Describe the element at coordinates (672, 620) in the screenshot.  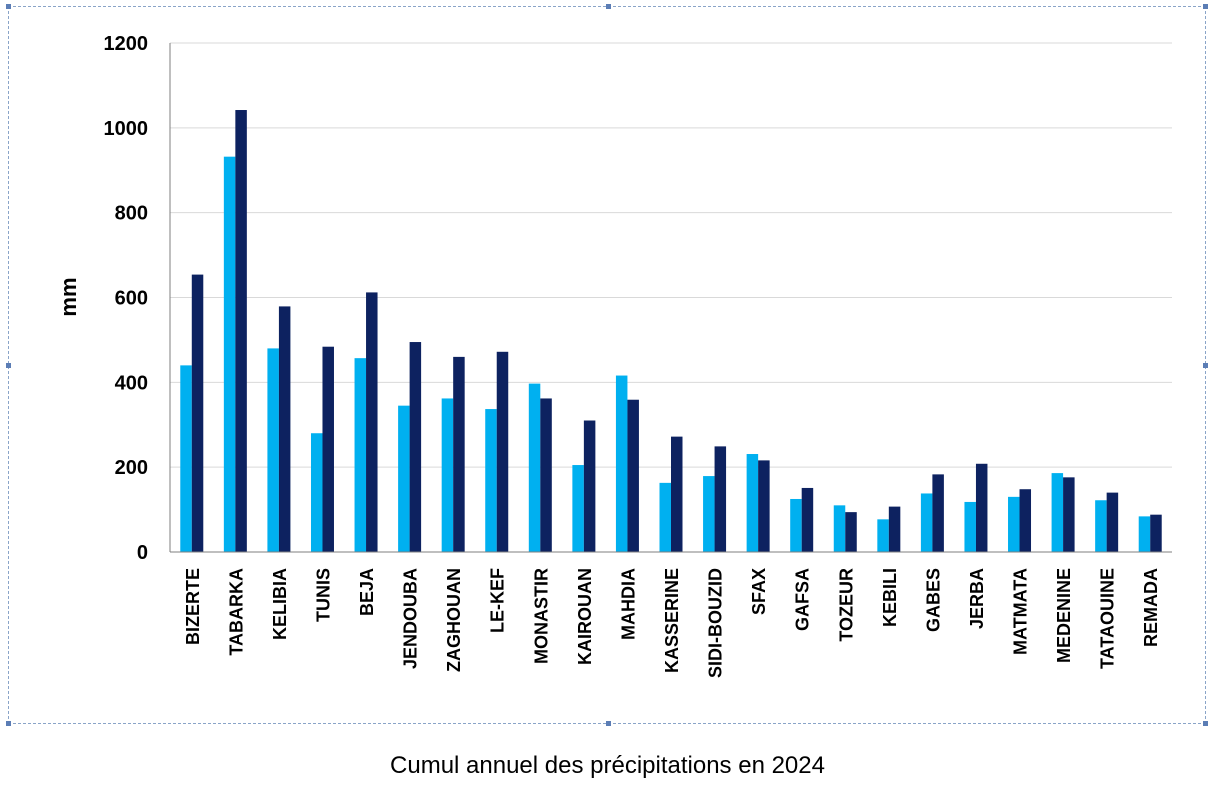
I see `x-category-label: KASSERINE` at that location.